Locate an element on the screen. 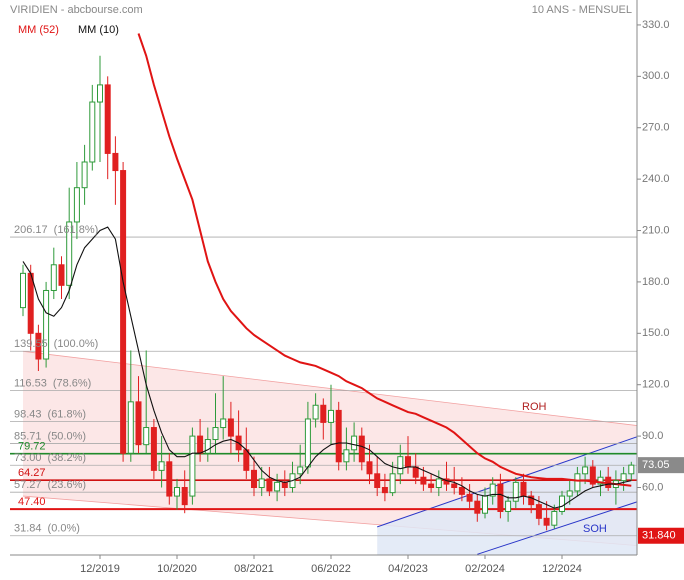 This screenshot has width=684, height=580. support-label: 47.40 is located at coordinates (32, 502).